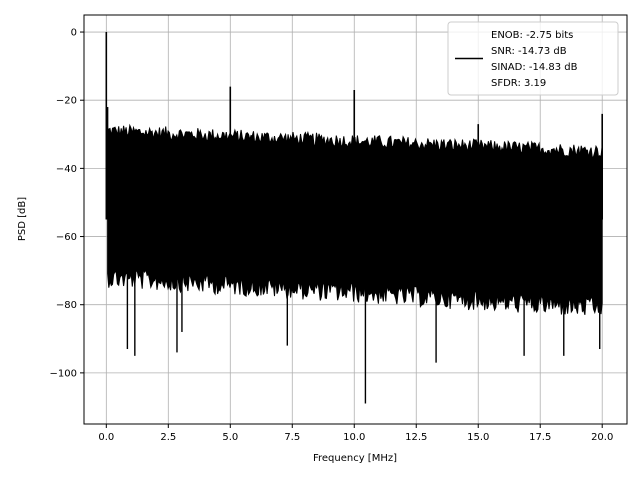 The height and width of the screenshot is (480, 640). Describe the element at coordinates (168, 437) in the screenshot. I see `x-tick-label: 2.5` at that location.